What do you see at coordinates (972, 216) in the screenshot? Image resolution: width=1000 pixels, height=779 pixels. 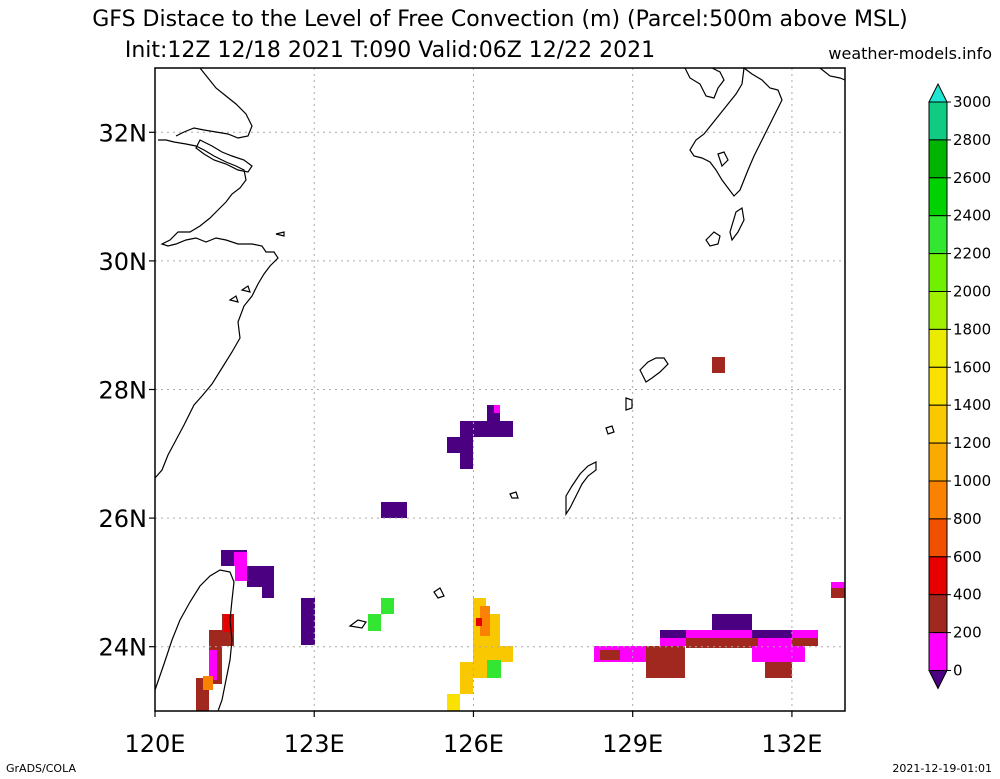 I see `colorbar-label: 2400` at bounding box center [972, 216].